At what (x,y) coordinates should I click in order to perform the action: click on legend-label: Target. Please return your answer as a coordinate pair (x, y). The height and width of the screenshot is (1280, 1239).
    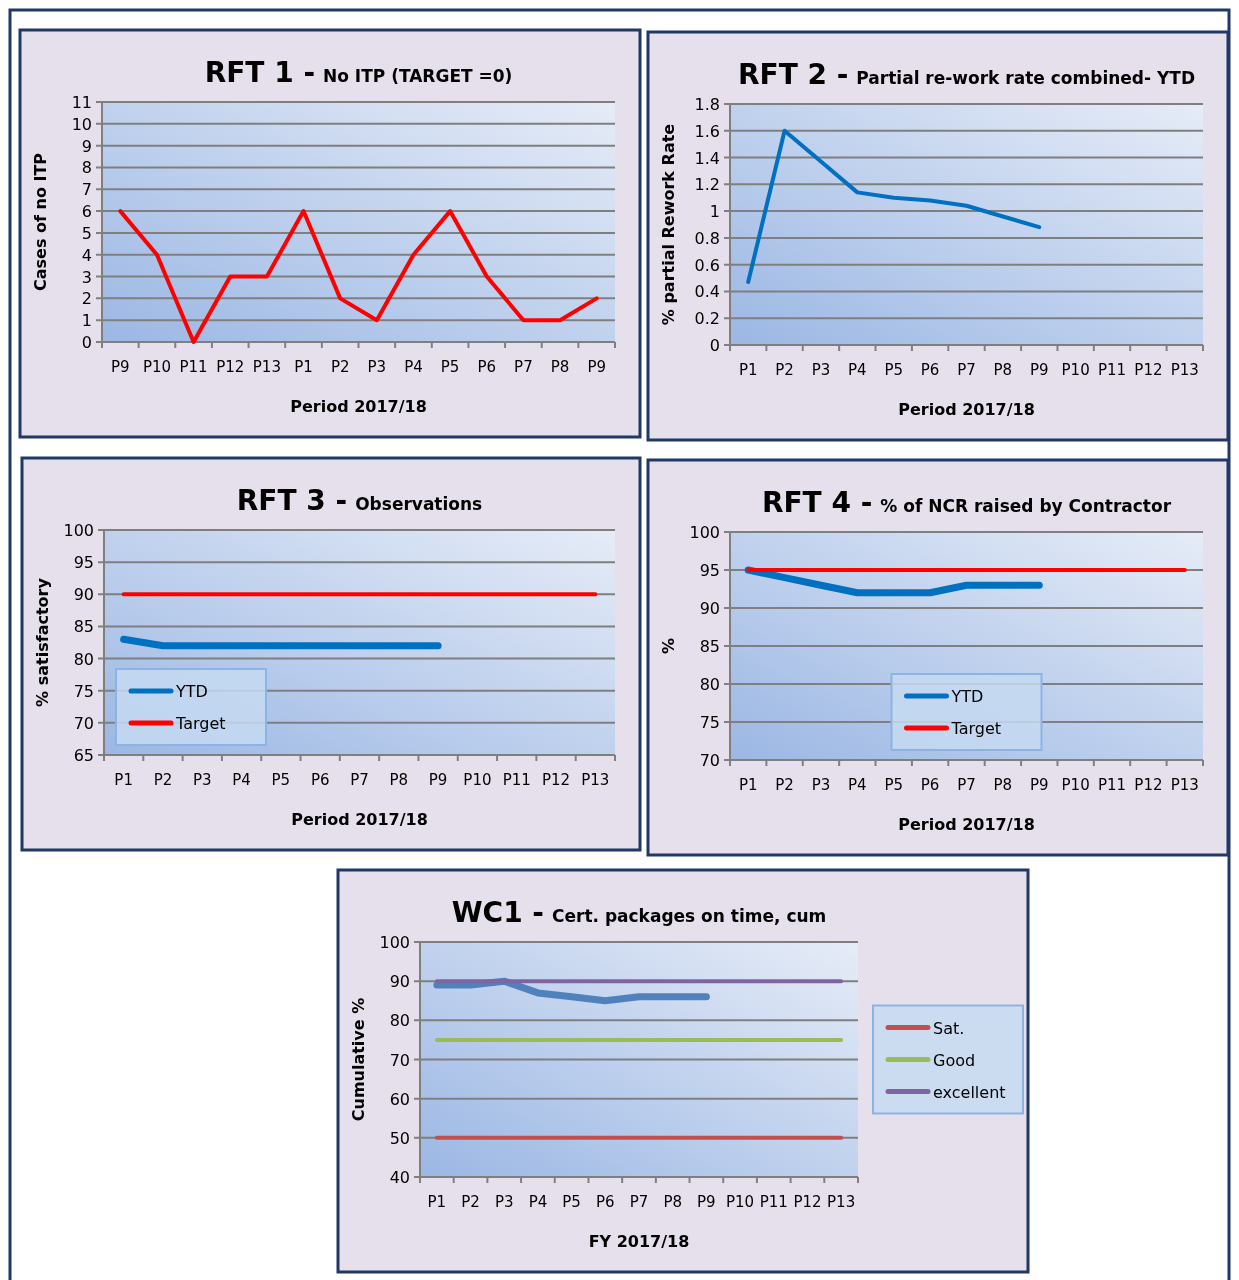
    Looking at the image, I should click on (975, 728).